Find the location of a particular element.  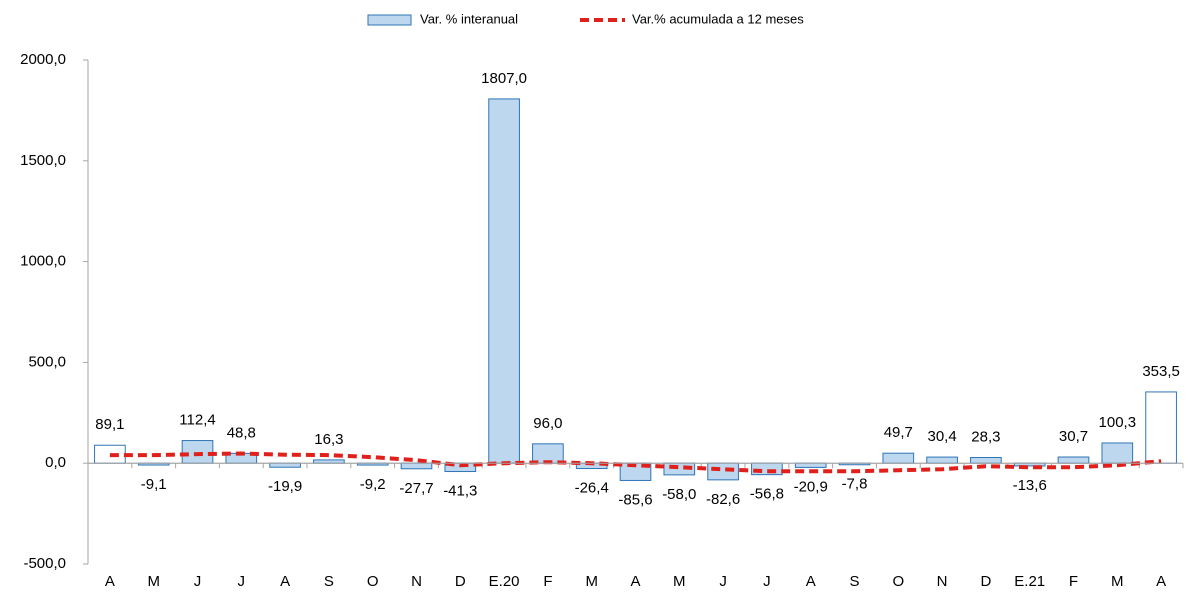

data-label: -9,2 is located at coordinates (373, 484).